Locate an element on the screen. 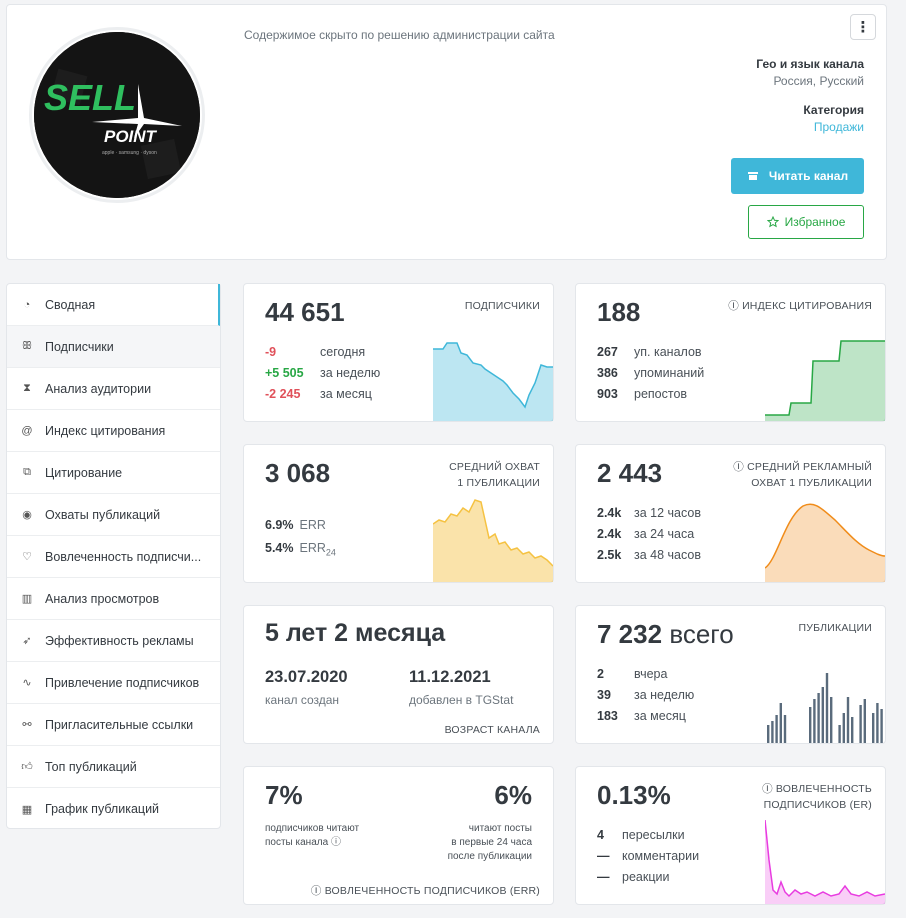 This screenshot has width=906, height=918. tray-icon is located at coordinates (752, 176).